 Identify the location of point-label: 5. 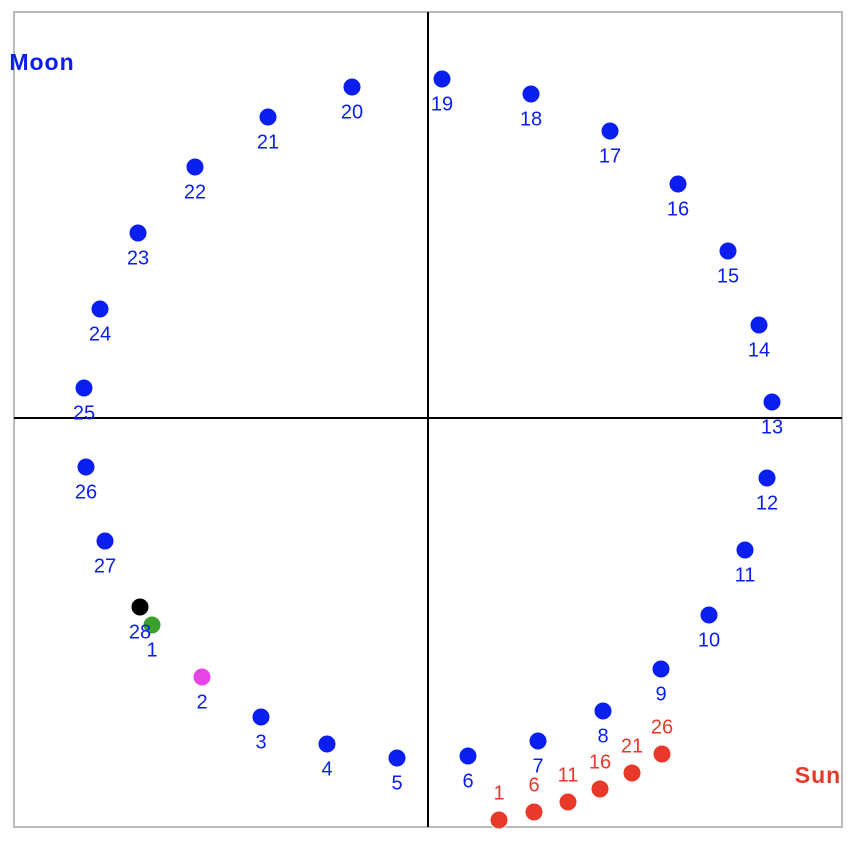
(396, 783).